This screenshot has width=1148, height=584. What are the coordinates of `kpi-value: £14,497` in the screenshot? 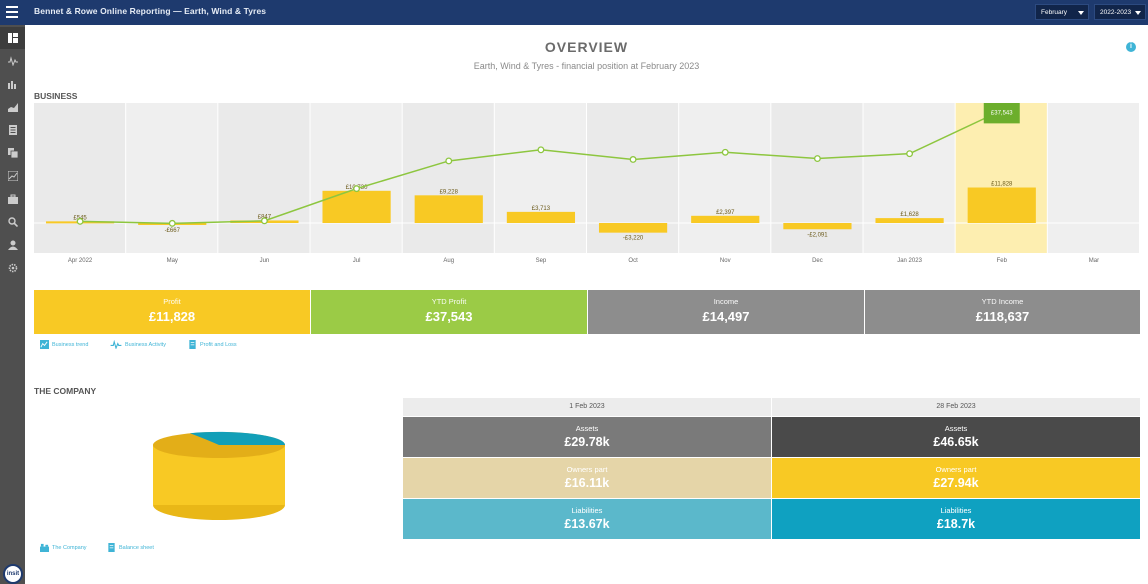 It's located at (726, 316).